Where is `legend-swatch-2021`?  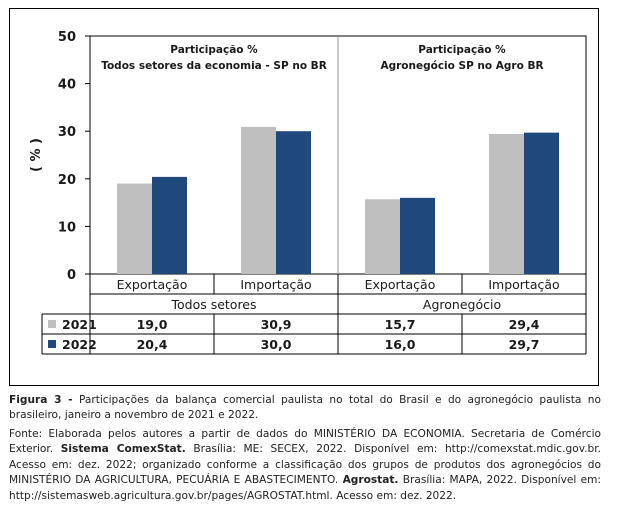 legend-swatch-2021 is located at coordinates (52, 324).